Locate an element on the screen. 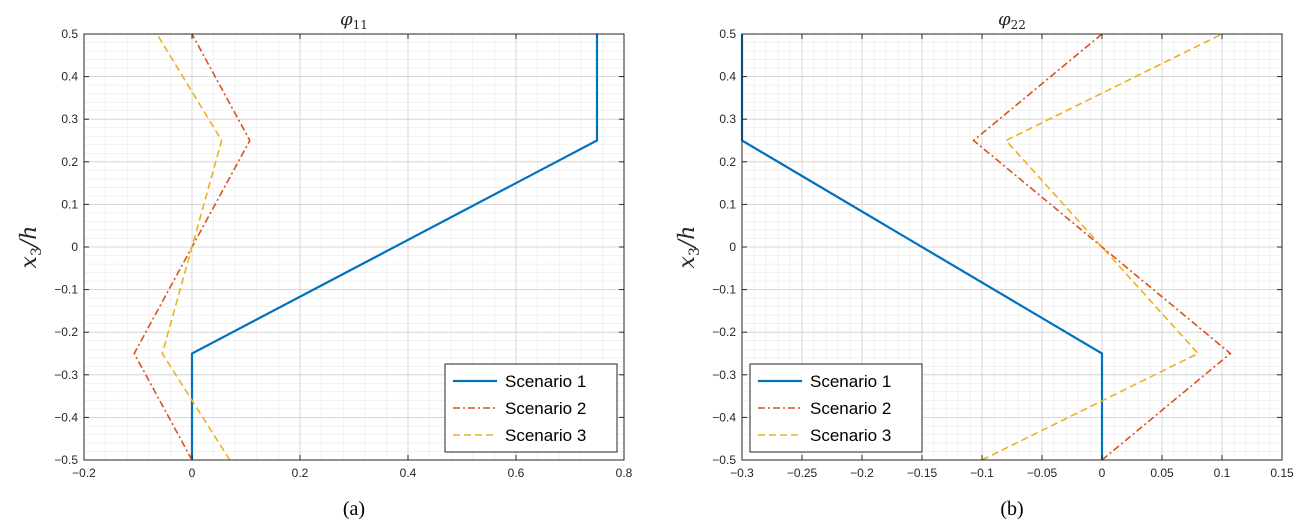  x-tick-label: −0.05 is located at coordinates (1042, 473).